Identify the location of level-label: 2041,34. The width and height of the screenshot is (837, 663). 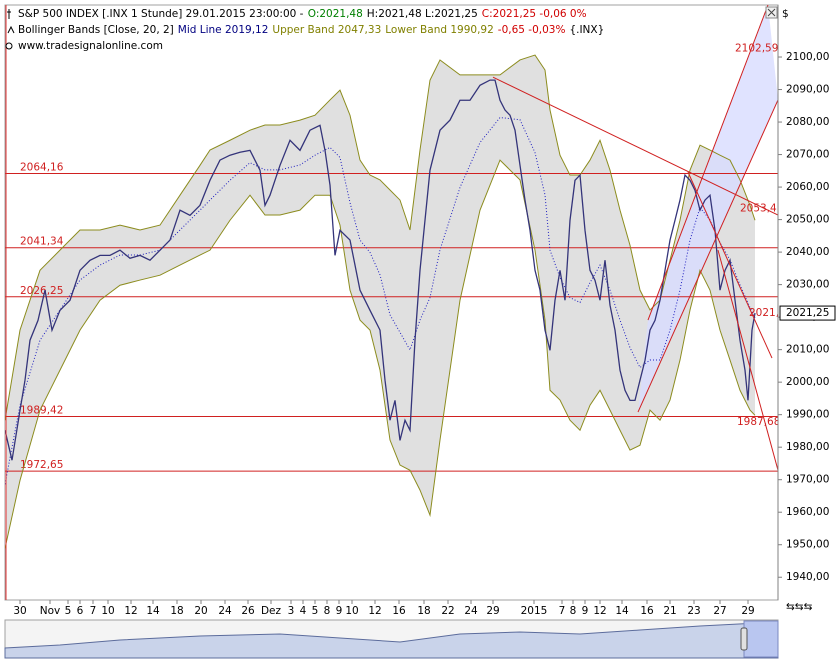
(42, 242).